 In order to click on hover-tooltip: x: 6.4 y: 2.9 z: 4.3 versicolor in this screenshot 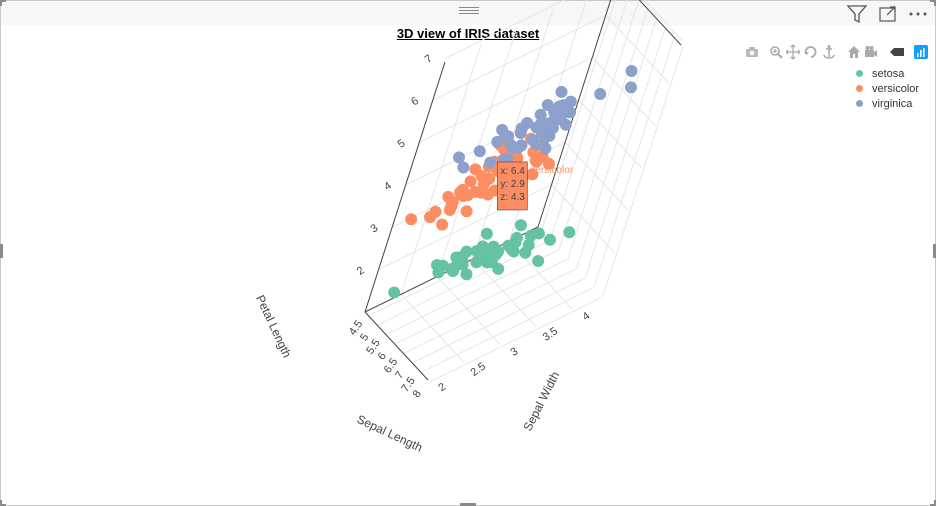, I will do `click(535, 186)`.